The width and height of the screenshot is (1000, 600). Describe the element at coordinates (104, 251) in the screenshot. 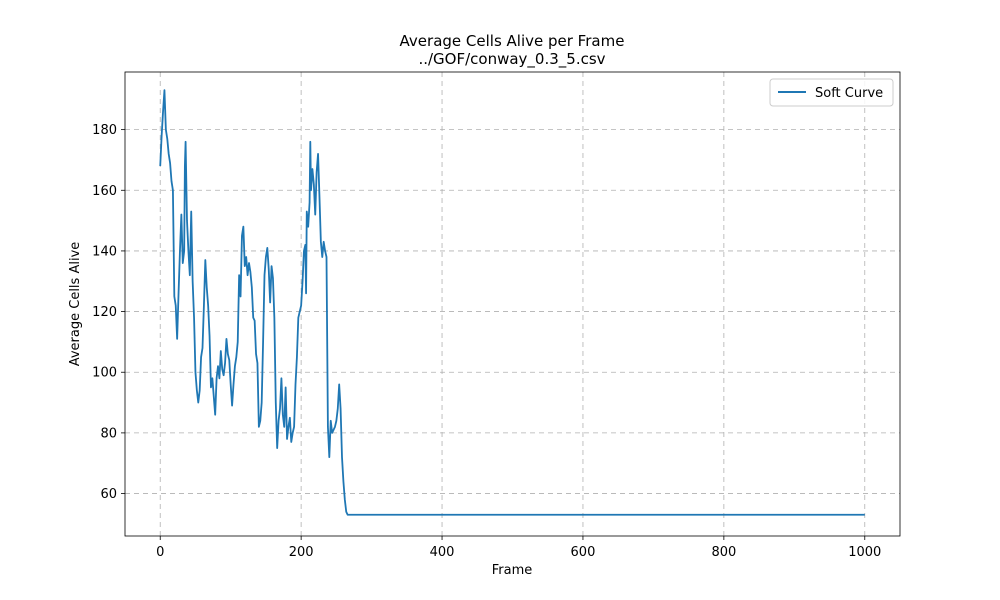

I see `y-tick-label: 140` at that location.